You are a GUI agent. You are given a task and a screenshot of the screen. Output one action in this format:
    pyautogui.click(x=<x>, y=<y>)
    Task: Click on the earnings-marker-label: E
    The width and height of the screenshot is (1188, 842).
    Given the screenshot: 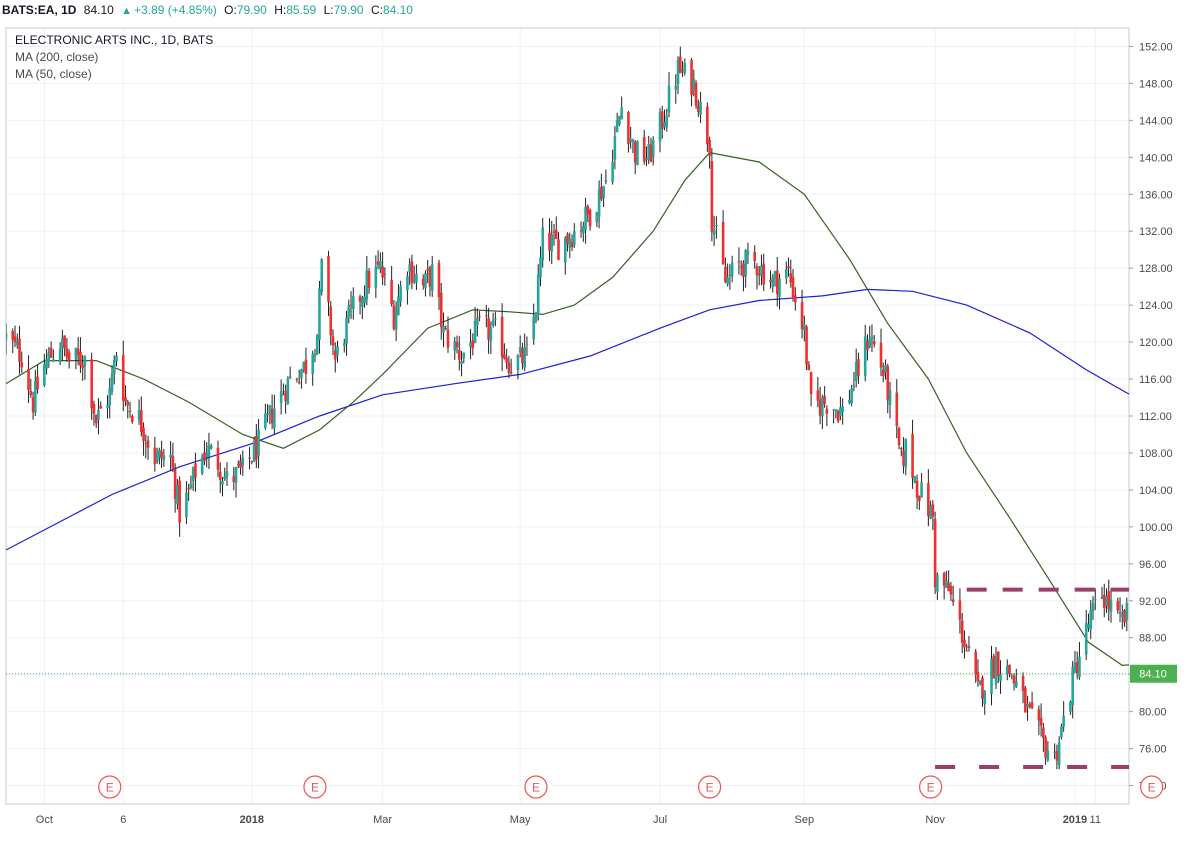 What is the action you would take?
    pyautogui.click(x=536, y=788)
    